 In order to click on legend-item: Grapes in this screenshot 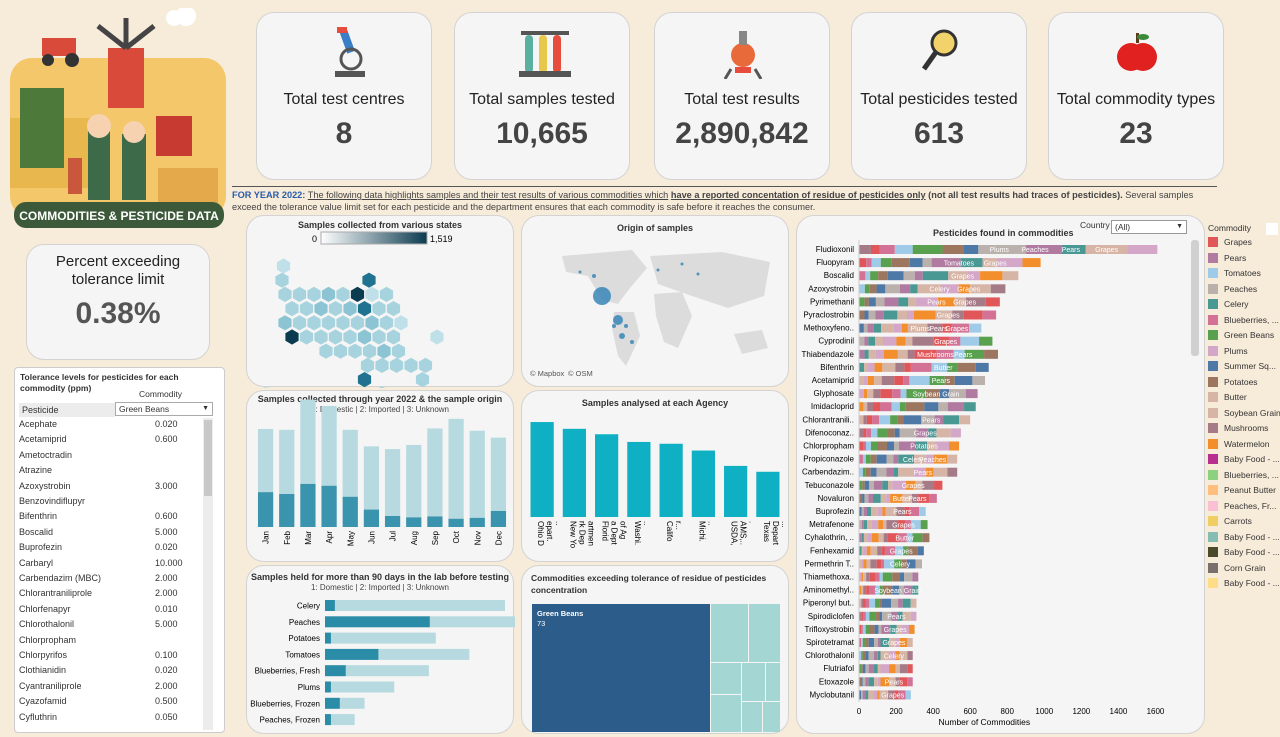, I will do `click(1244, 243)`.